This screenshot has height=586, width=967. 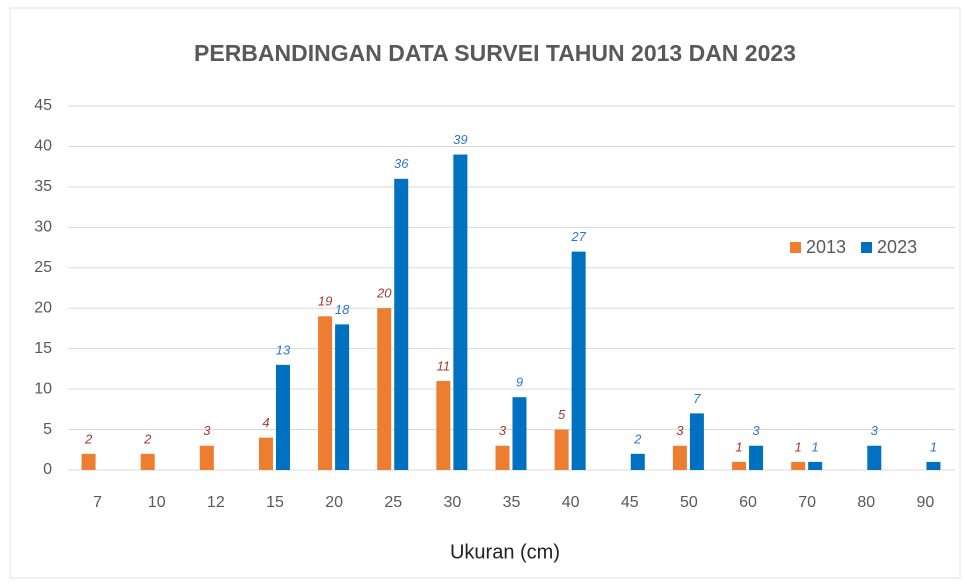 I want to click on y-tick-label: 25, so click(x=43, y=267).